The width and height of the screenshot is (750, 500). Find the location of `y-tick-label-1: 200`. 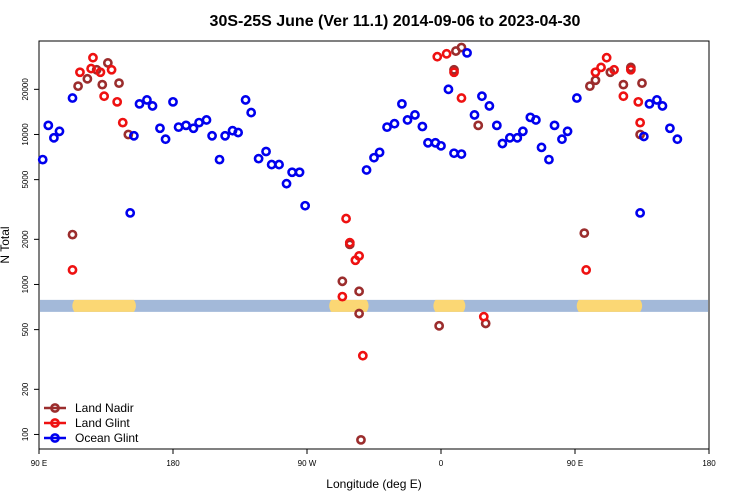

y-tick-label-1: 200 is located at coordinates (25, 389).